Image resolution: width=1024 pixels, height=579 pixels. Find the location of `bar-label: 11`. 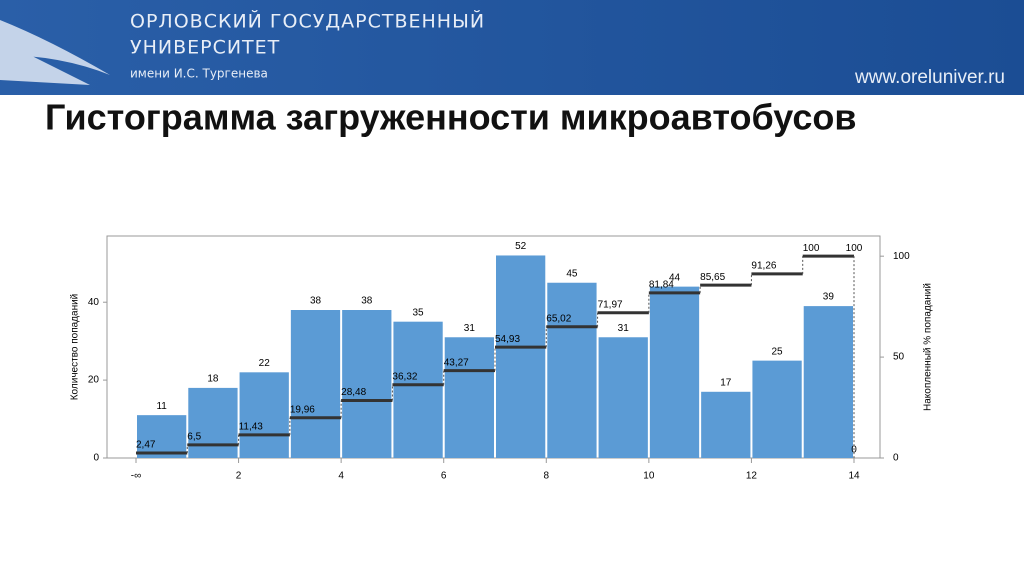

bar-label: 11 is located at coordinates (161, 406).